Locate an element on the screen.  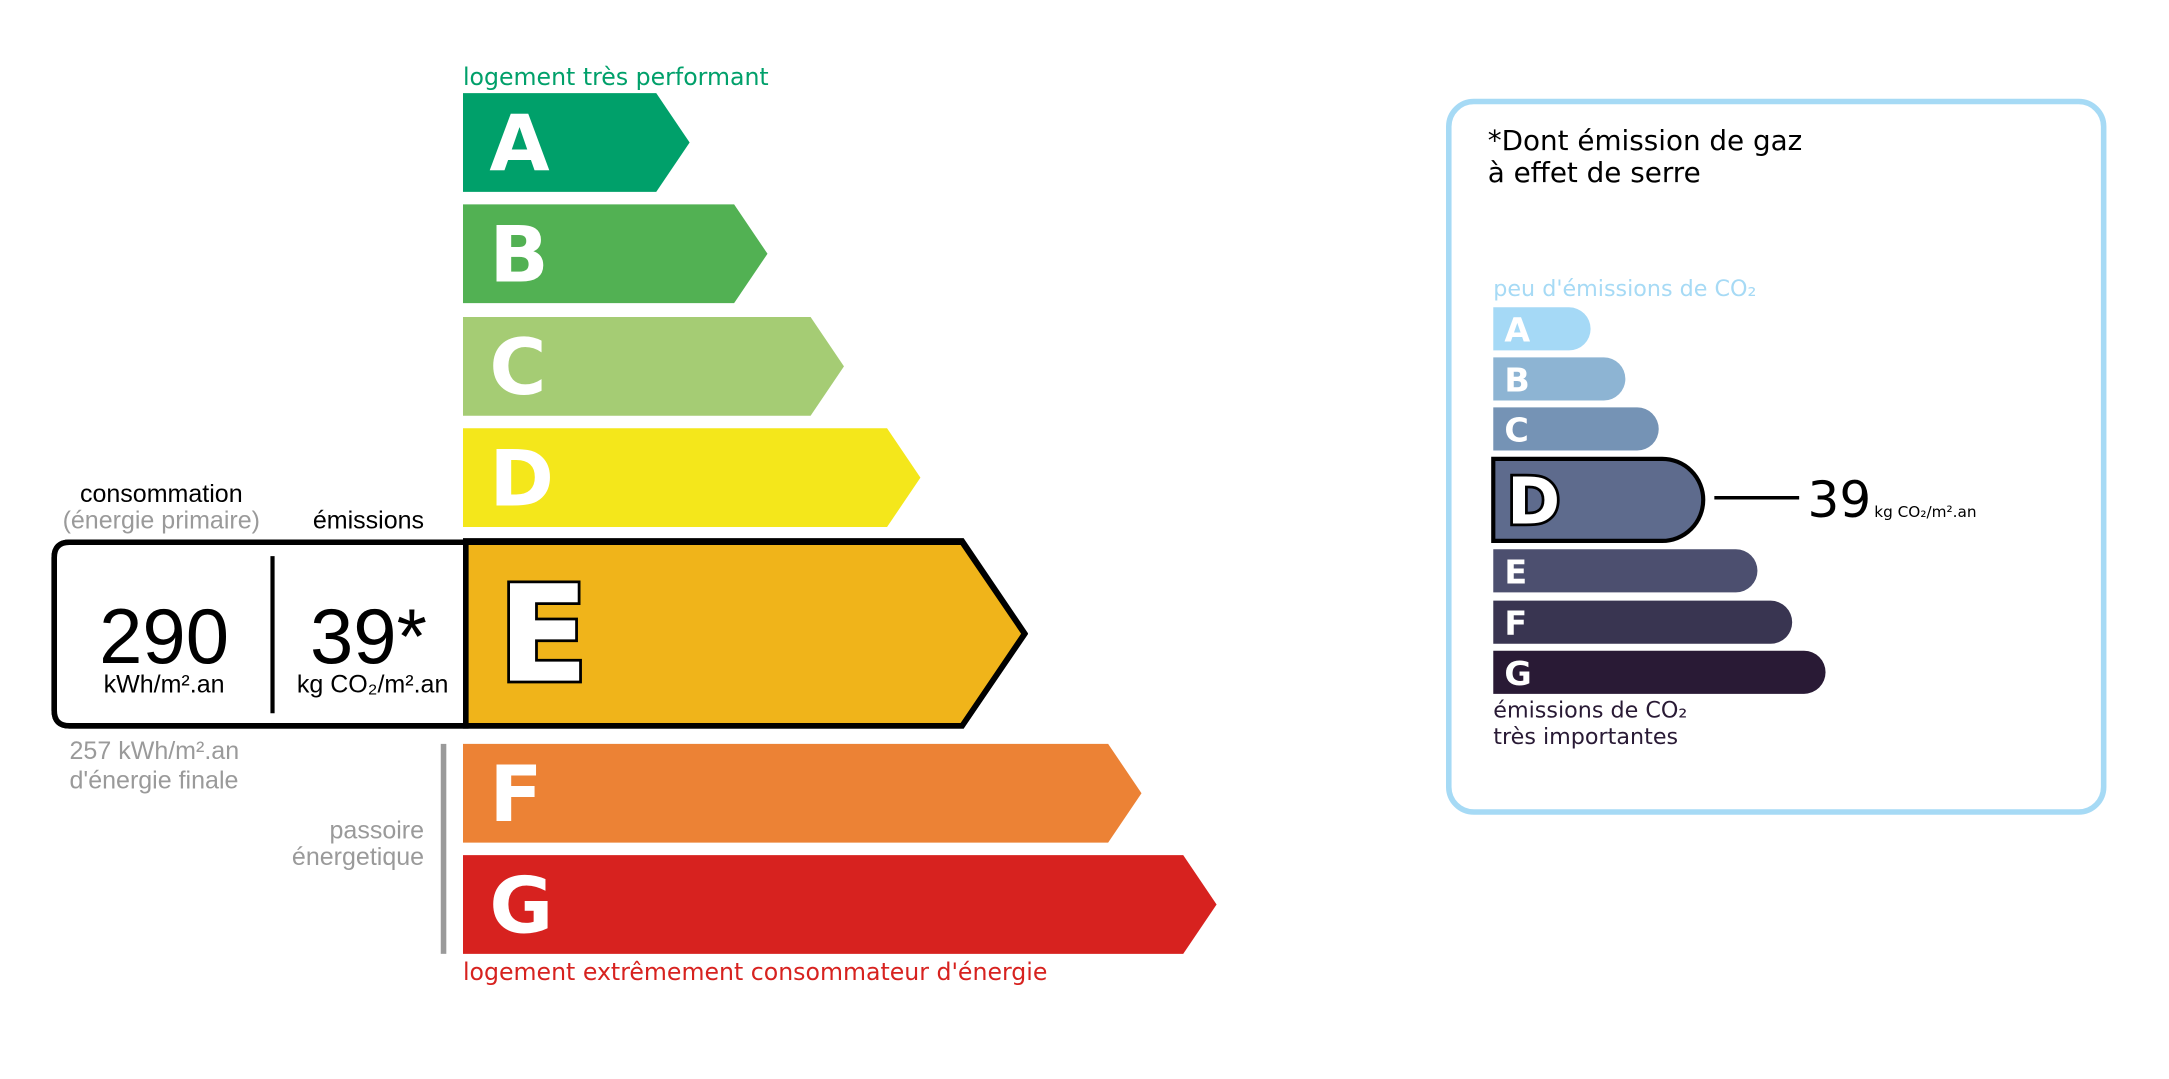
emissions-unit: kg CO₂/m².an is located at coordinates (373, 684).